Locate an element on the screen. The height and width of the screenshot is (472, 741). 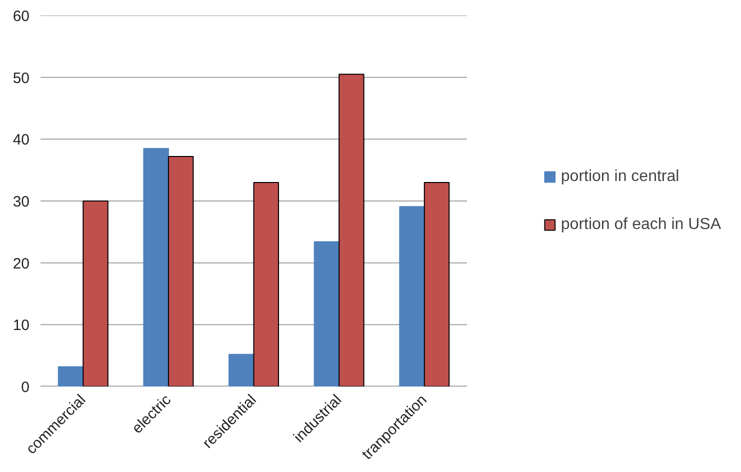
y-tick-label: 40 is located at coordinates (21, 140).